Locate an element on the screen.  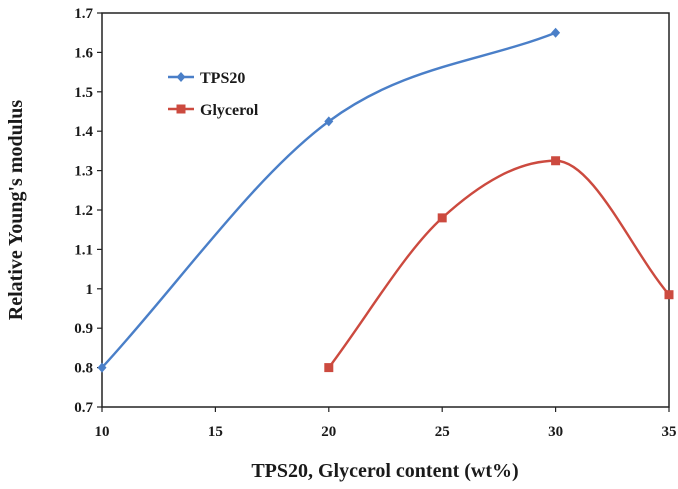
legend: TPS20 Glycerol is located at coordinates (213, 94).